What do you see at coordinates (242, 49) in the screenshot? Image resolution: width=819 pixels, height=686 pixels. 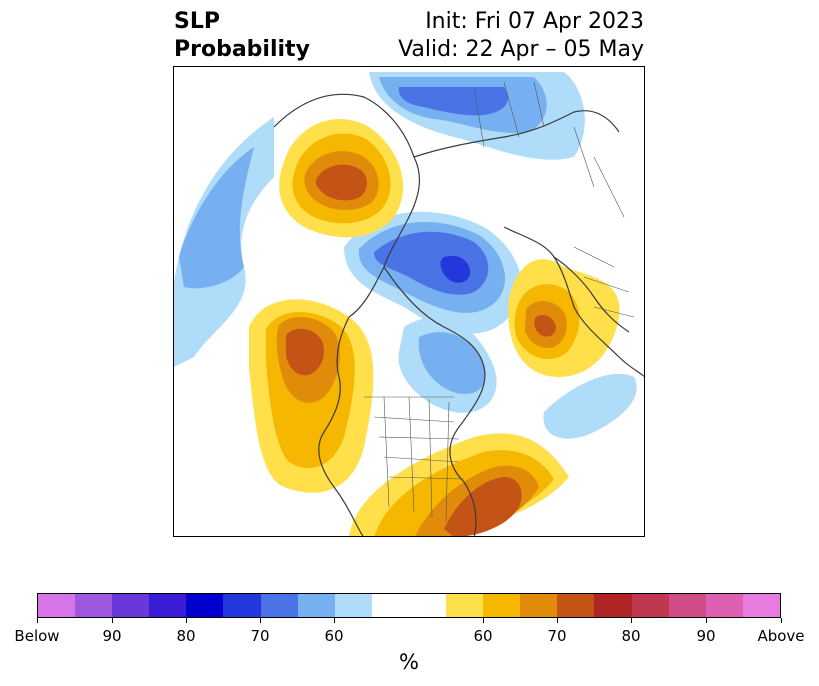 I see `title-metric: Probability` at bounding box center [242, 49].